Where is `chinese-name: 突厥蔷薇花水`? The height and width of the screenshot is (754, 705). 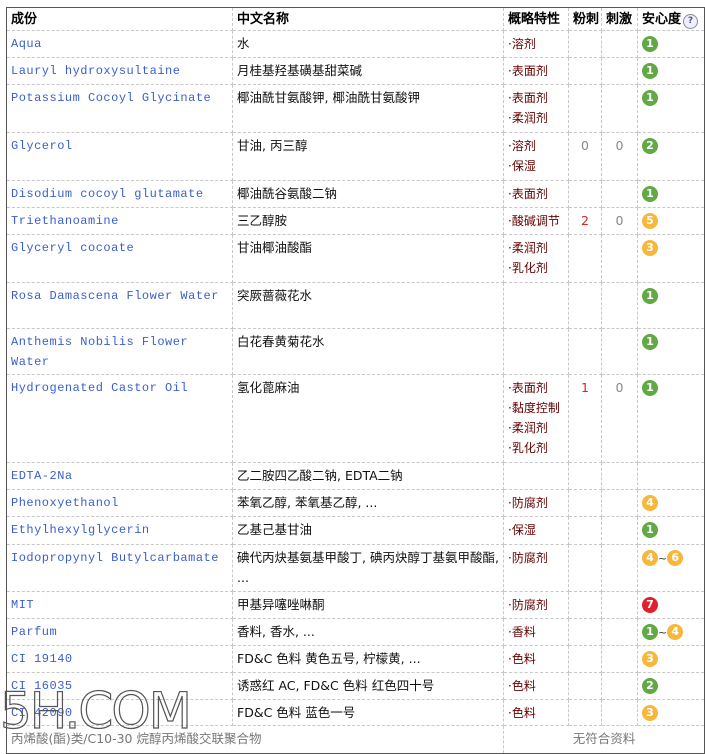 chinese-name: 突厥蔷薇花水 is located at coordinates (368, 305).